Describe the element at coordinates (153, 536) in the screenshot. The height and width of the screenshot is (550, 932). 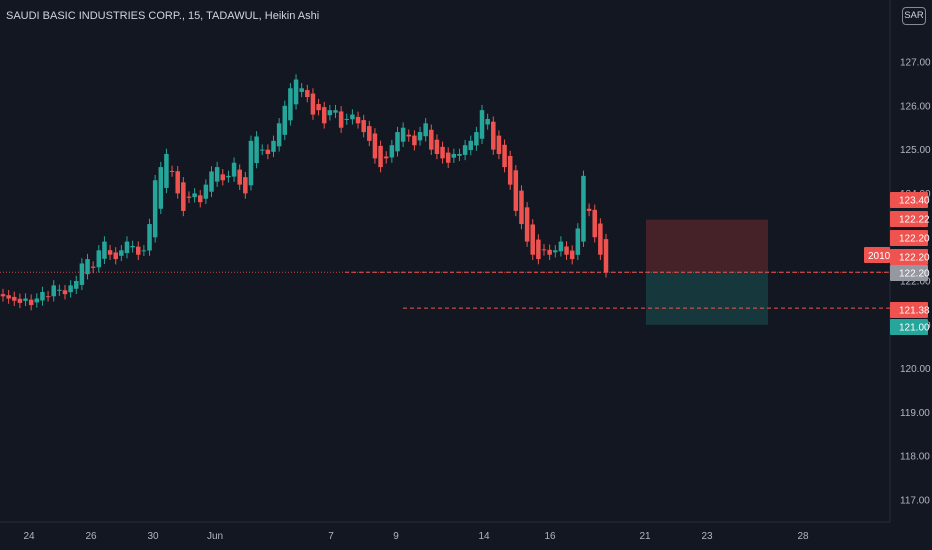
I see `x-tick-label: 30` at that location.